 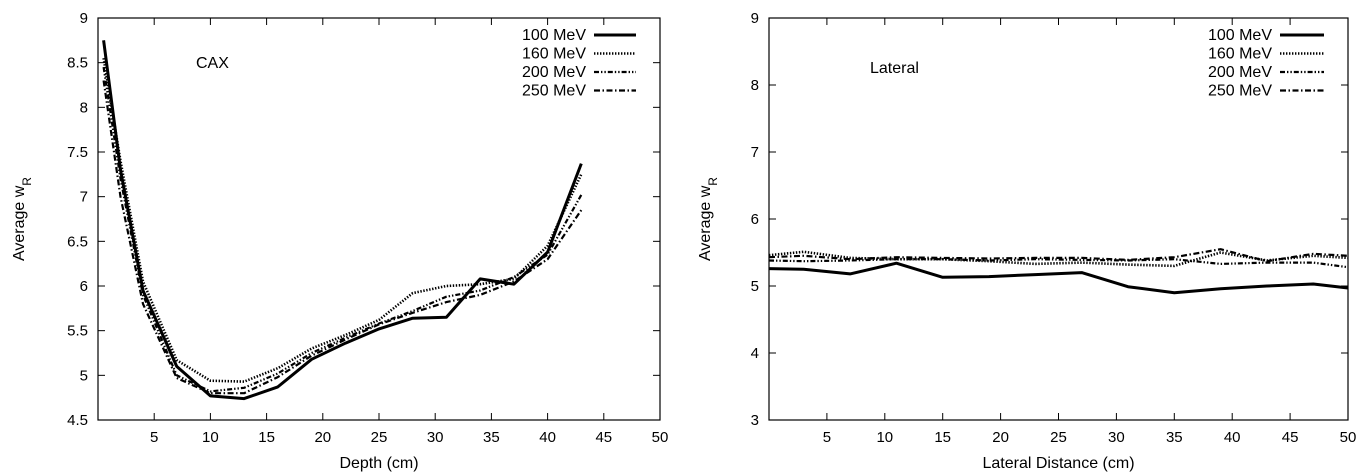 What do you see at coordinates (77, 152) in the screenshot?
I see `y-tick-label: 7.5` at bounding box center [77, 152].